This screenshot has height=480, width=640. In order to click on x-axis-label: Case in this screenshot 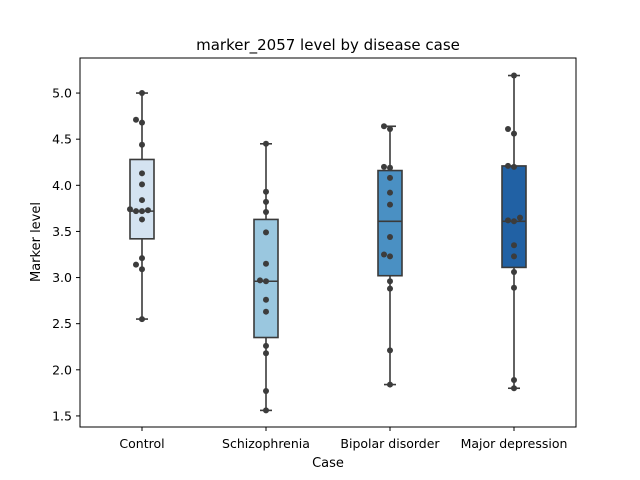, I will do `click(328, 463)`.